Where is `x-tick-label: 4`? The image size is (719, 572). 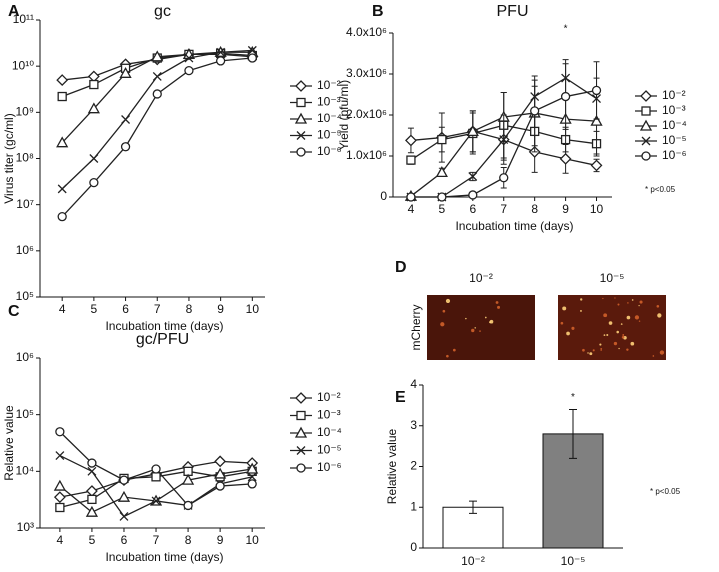
x-tick-label: 4 is located at coordinates (62, 309).